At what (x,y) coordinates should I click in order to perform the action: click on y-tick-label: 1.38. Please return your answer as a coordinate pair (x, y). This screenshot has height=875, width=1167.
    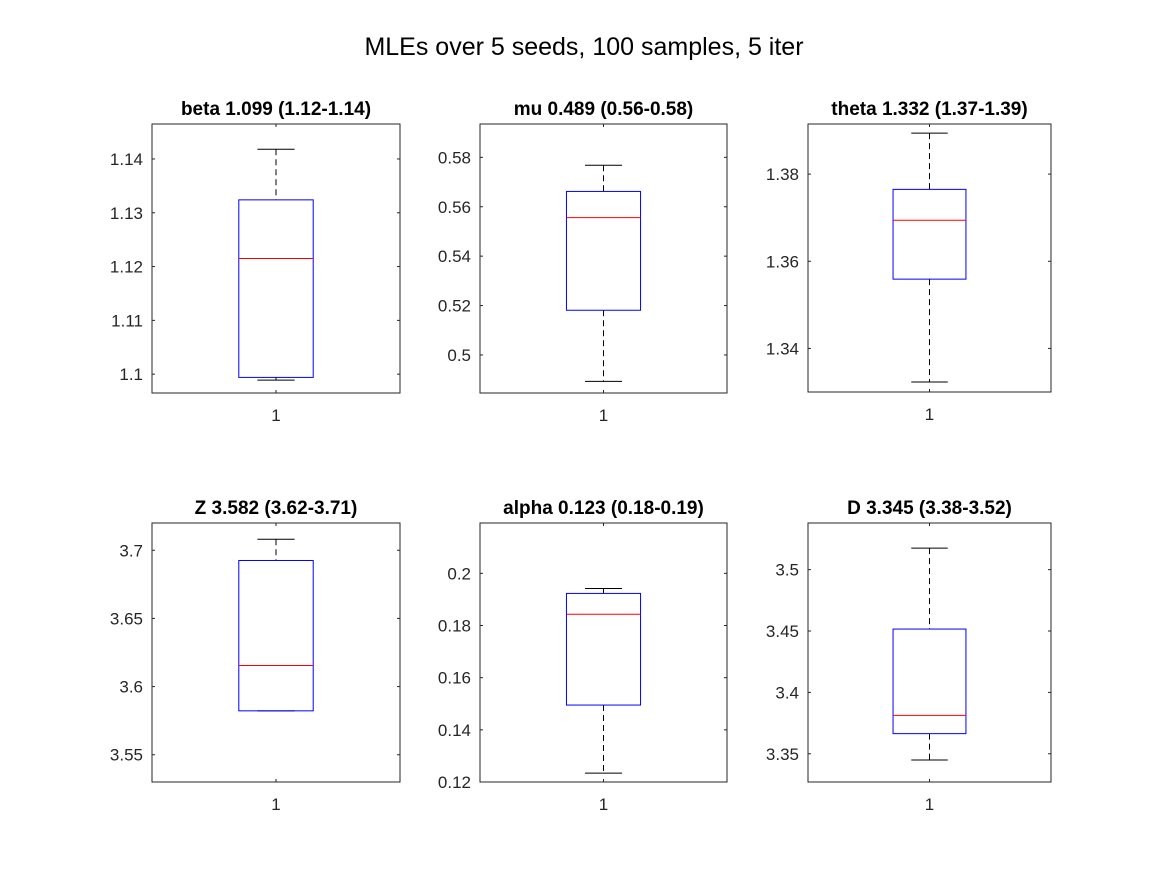
    Looking at the image, I should click on (782, 174).